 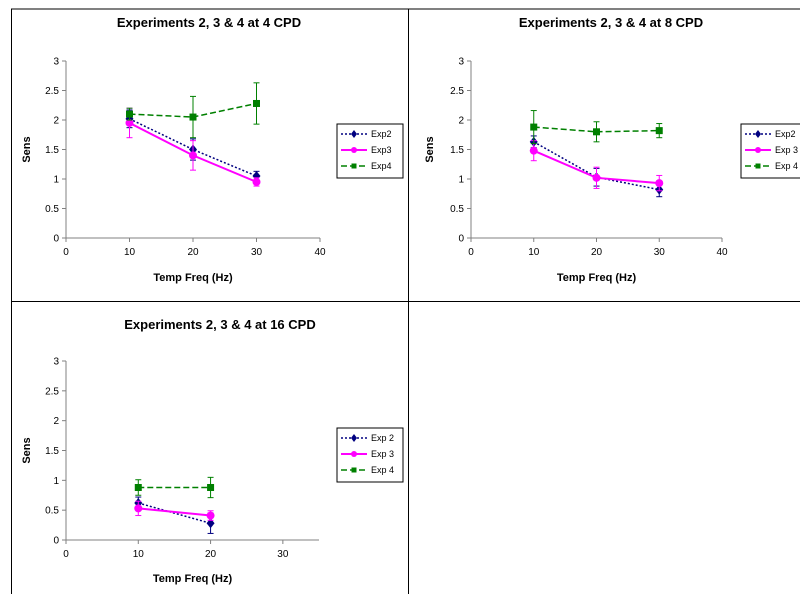 What do you see at coordinates (370, 151) in the screenshot?
I see `legend: Exp2 Exp3 Exp4` at bounding box center [370, 151].